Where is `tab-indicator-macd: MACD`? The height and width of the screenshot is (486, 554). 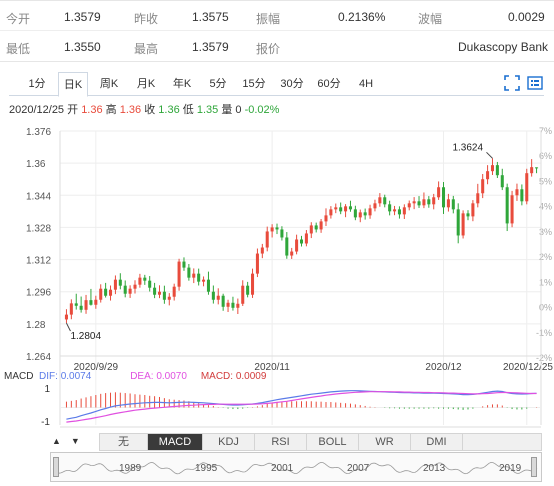 tab-indicator-macd: MACD is located at coordinates (175, 442).